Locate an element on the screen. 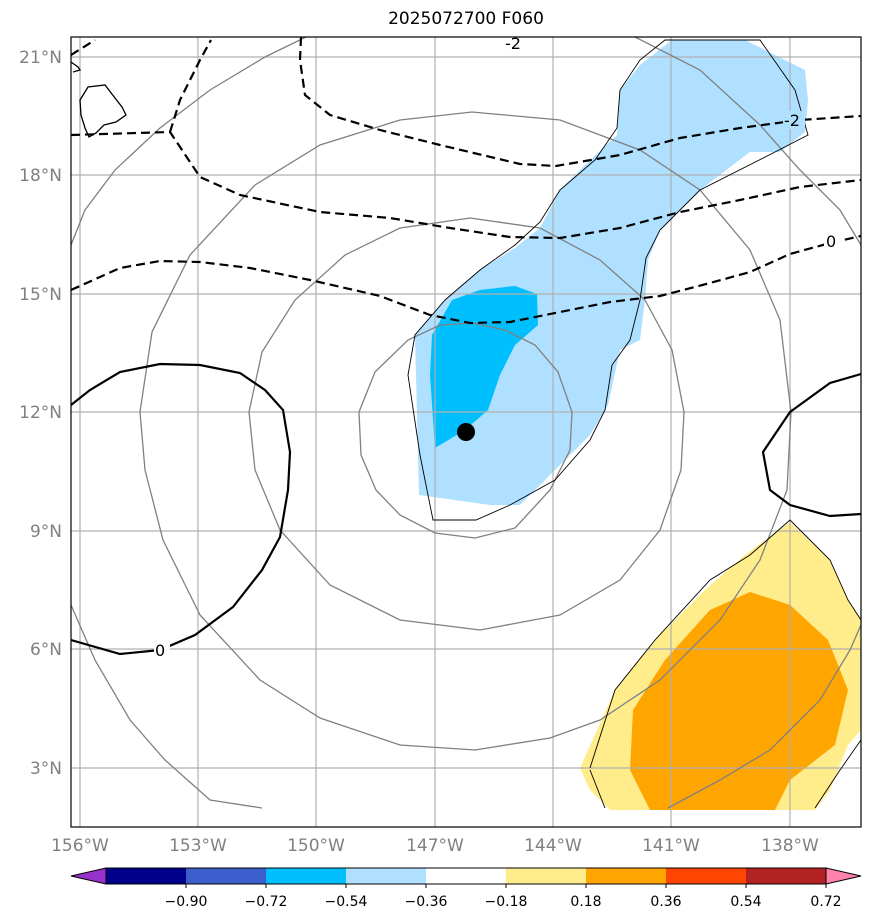 The height and width of the screenshot is (924, 873). lat-tick-6n: 6°N is located at coordinates (46, 650).